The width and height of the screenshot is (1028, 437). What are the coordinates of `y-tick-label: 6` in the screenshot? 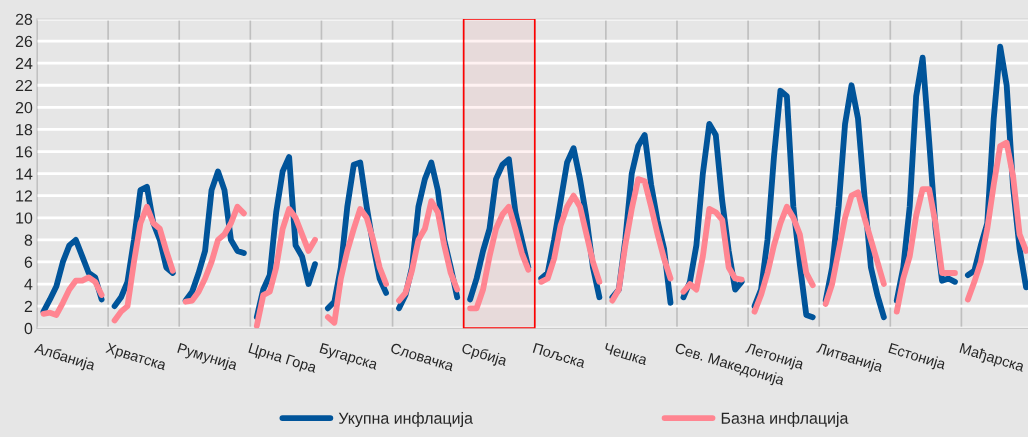 It's located at (28, 262).